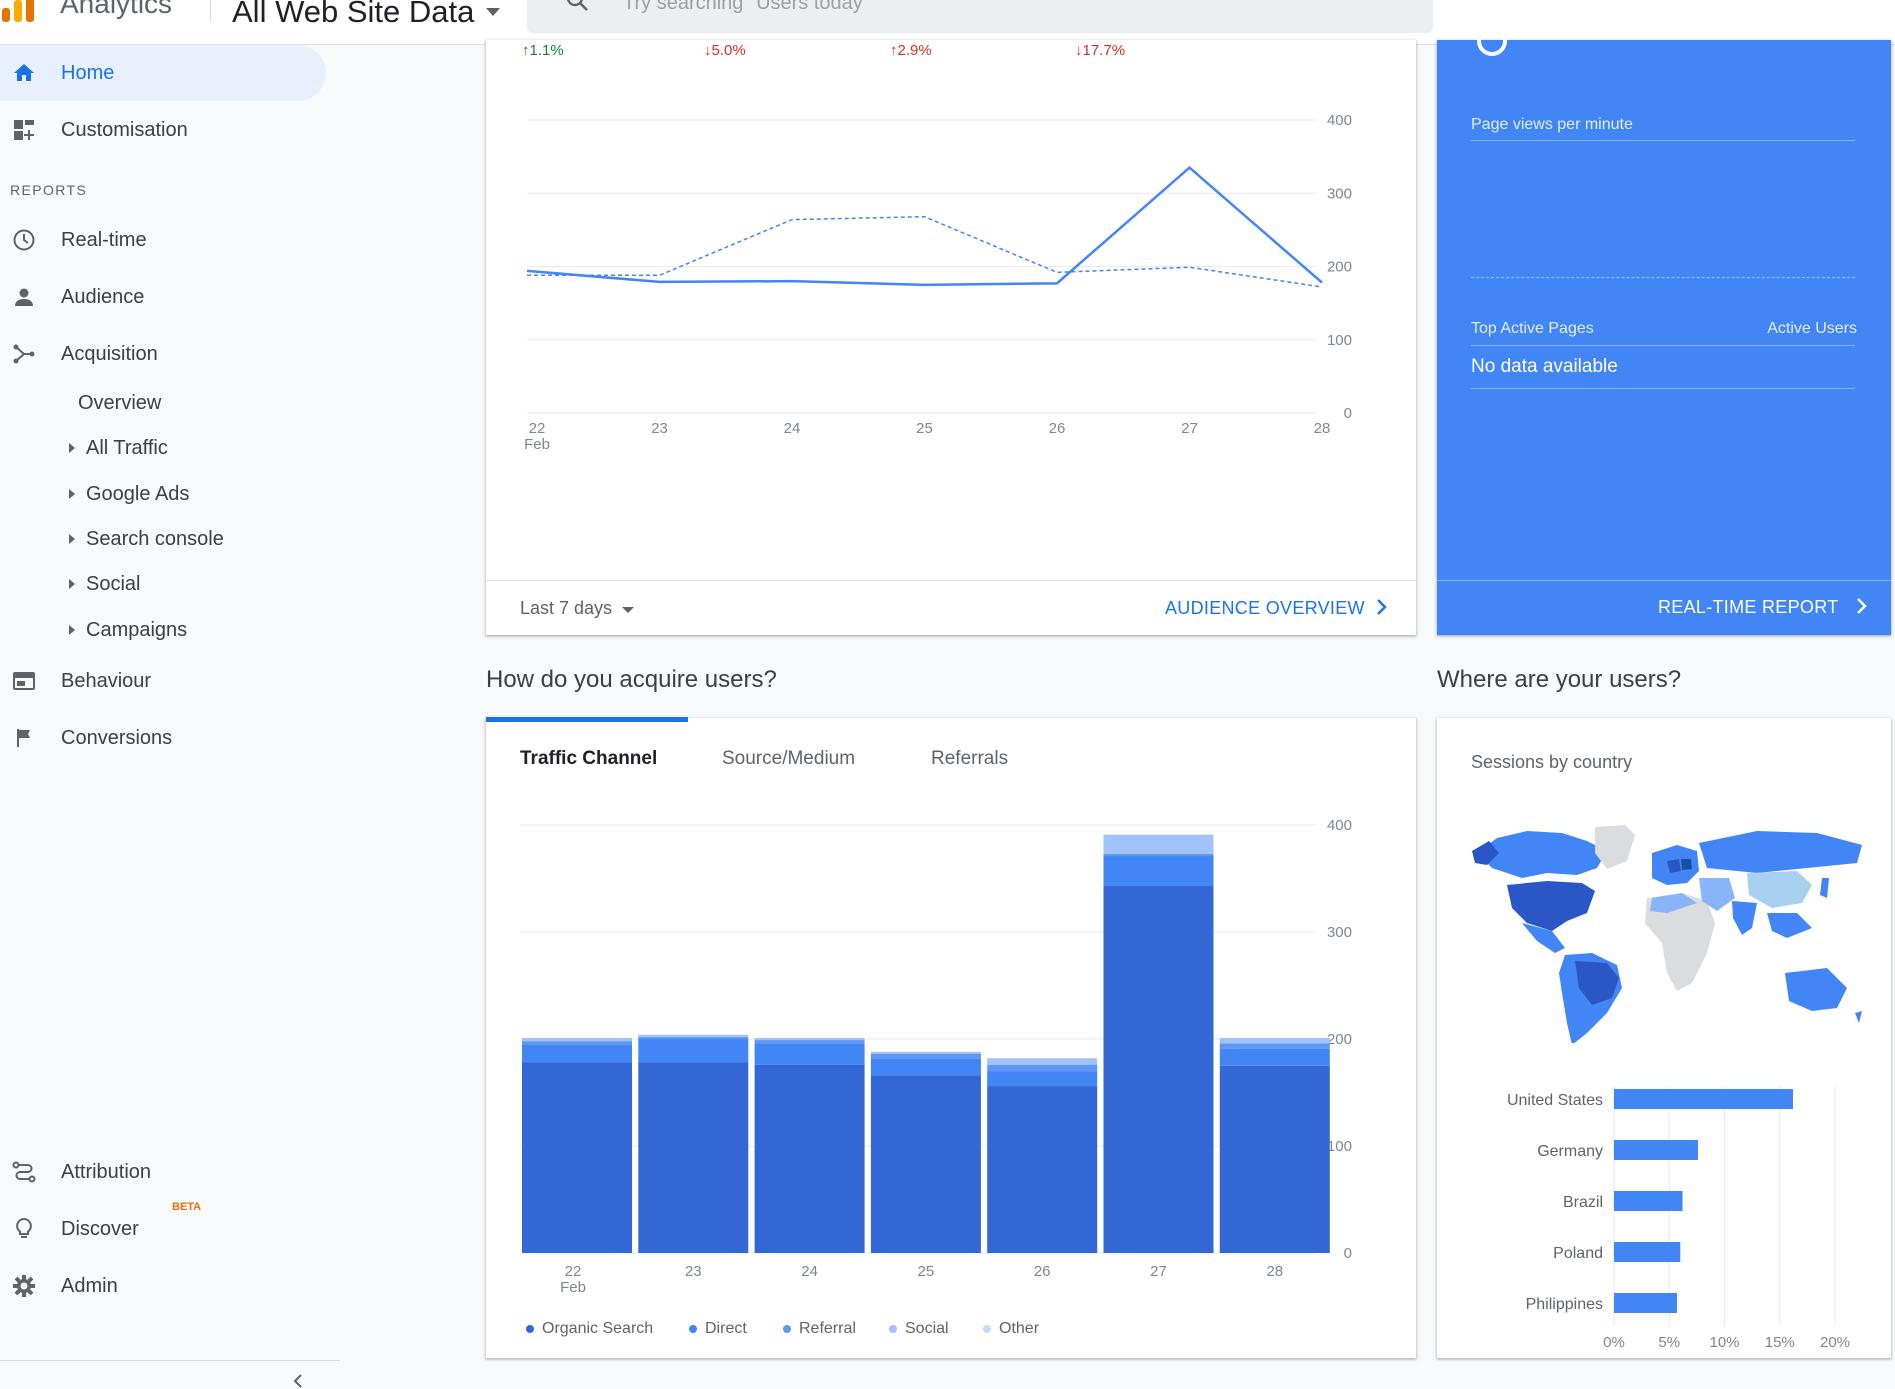  What do you see at coordinates (1663, 277) in the screenshot?
I see `rt-sparkline-baseline` at bounding box center [1663, 277].